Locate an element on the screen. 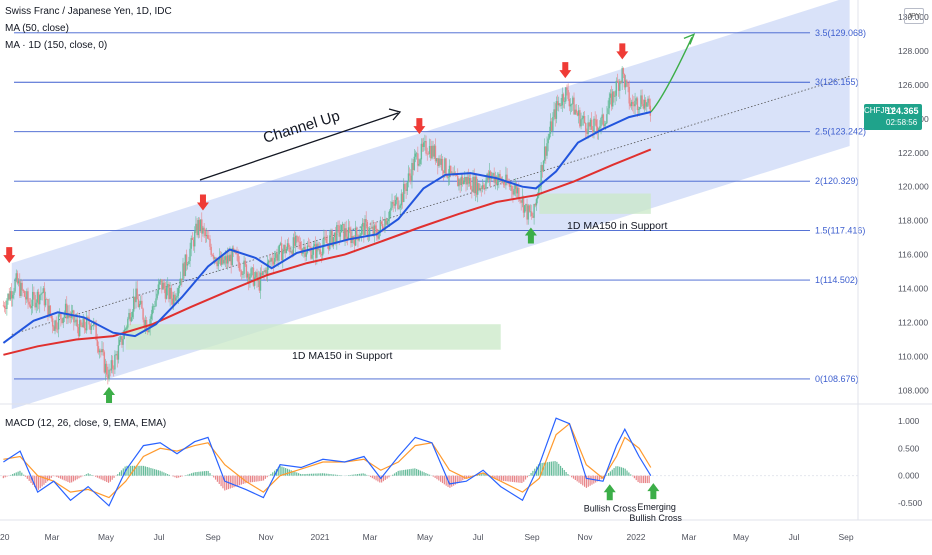 The image size is (932, 555). support-zone is located at coordinates (595, 204).